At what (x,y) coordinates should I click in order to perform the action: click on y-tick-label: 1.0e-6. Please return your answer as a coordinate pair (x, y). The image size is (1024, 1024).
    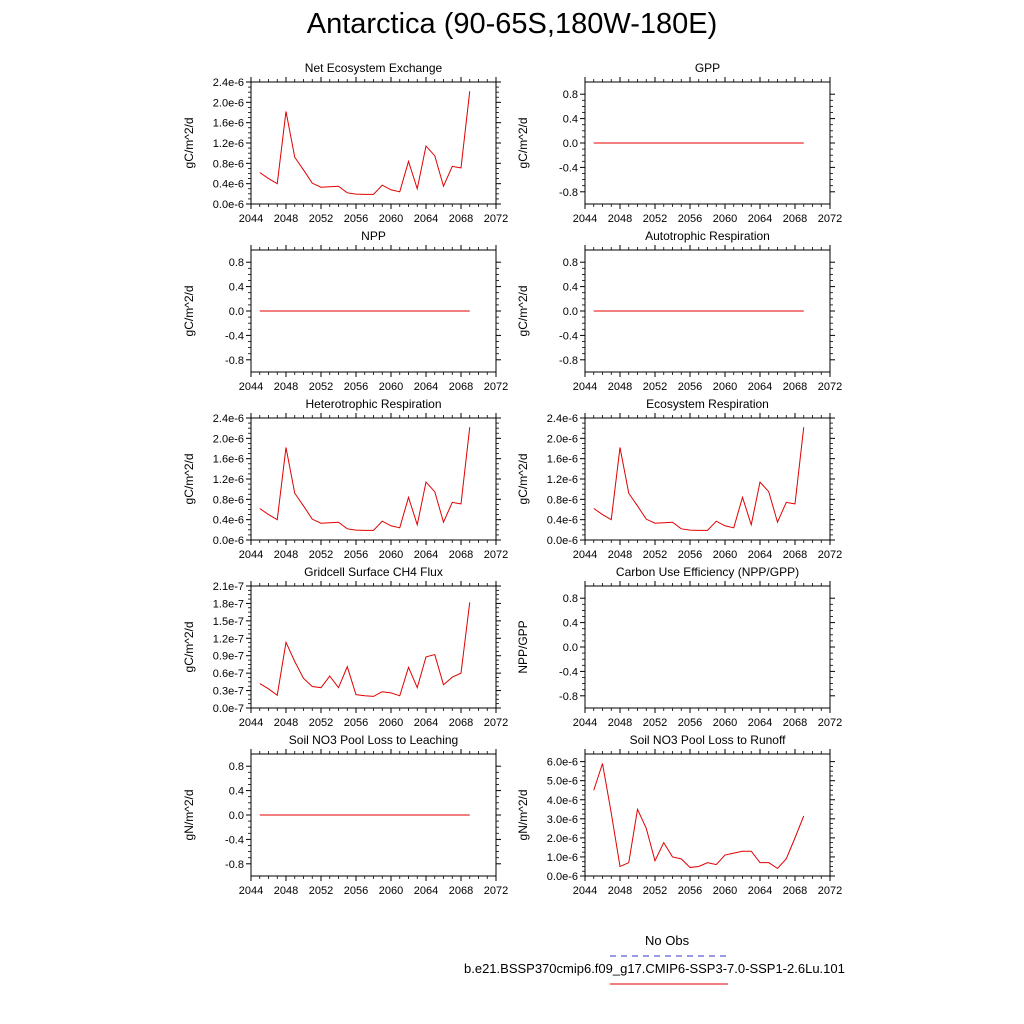
    Looking at the image, I should click on (562, 858).